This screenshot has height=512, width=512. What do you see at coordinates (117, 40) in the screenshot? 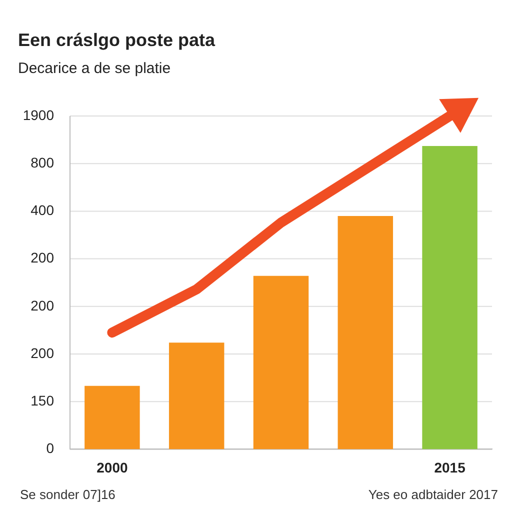
I see `chart-title: Een cráslgo poste pata` at bounding box center [117, 40].